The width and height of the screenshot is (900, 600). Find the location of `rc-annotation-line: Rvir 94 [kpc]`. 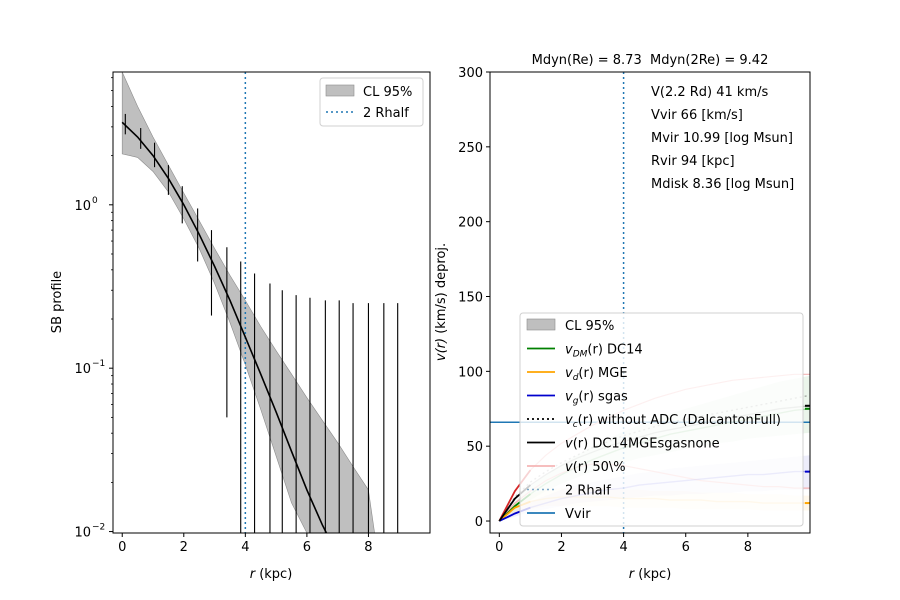

rc-annotation-line: Rvir 94 [kpc] is located at coordinates (693, 161).